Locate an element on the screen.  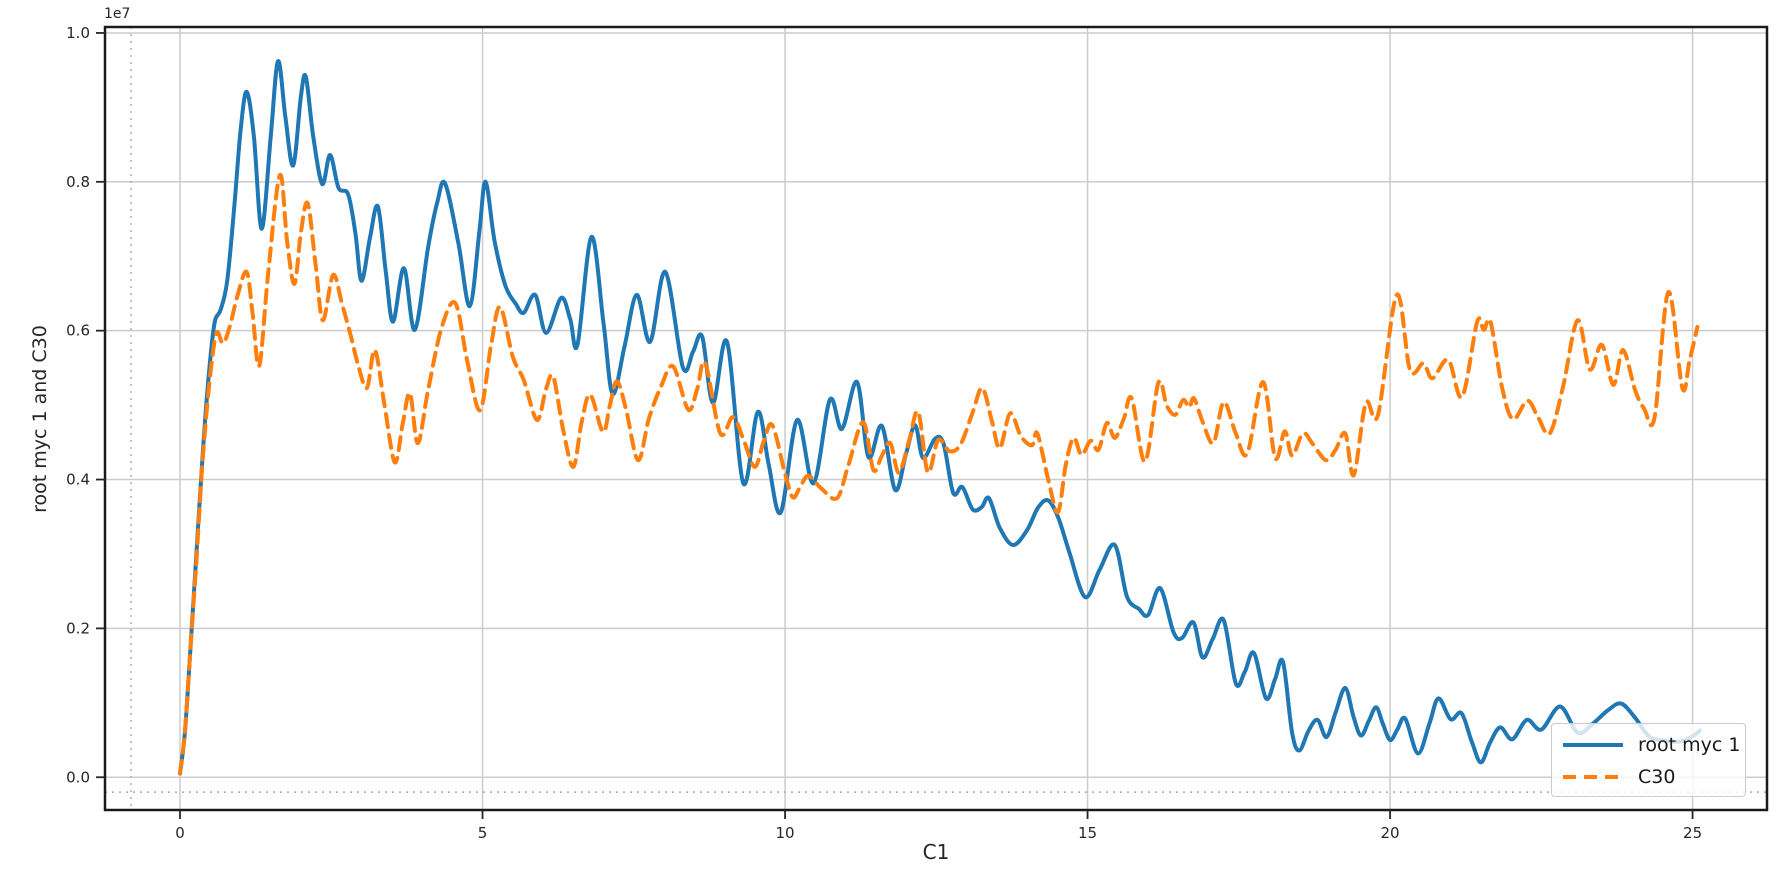
y-axis-offset-label: 1e7 is located at coordinates (117, 14).